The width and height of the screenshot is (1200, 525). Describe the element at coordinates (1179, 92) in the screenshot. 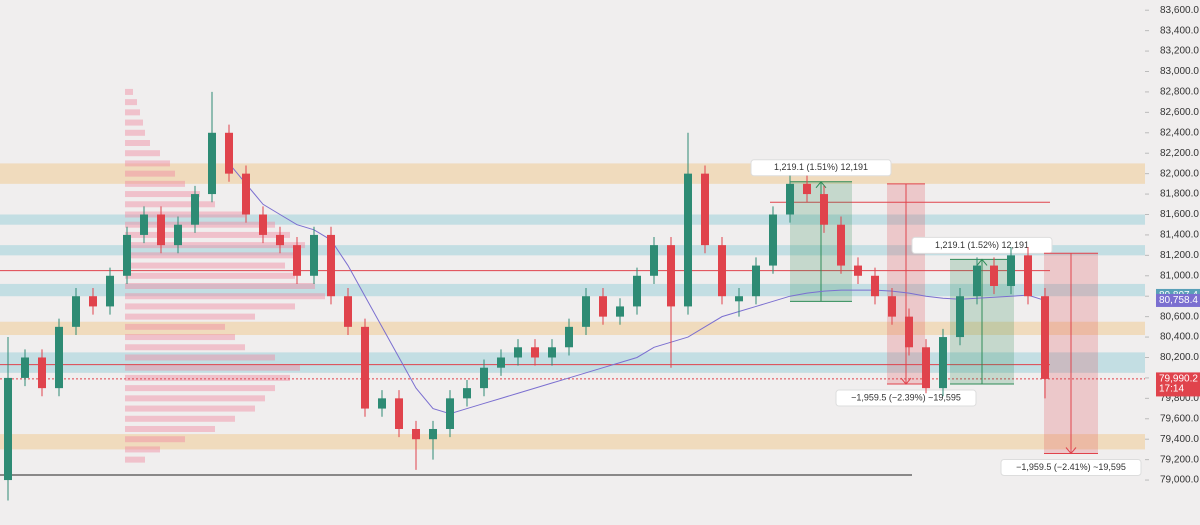

I see `y-tick-label: 82,800.0` at that location.